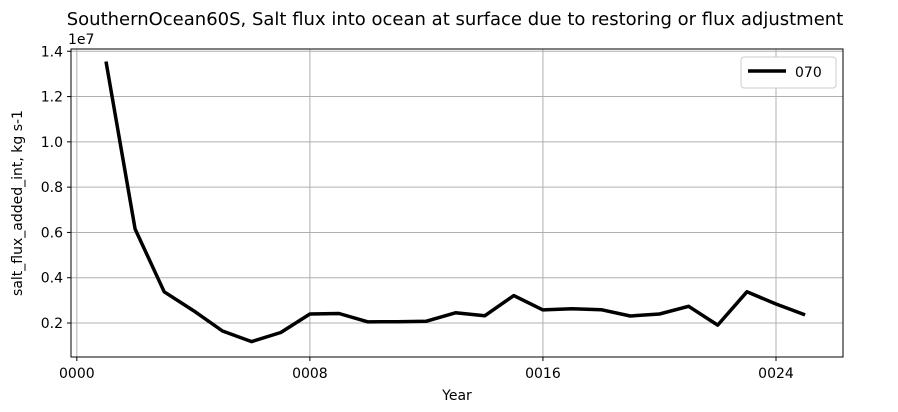 Image resolution: width=898 pixels, height=412 pixels. Describe the element at coordinates (52, 233) in the screenshot. I see `y-tick-label: 0.6` at that location.